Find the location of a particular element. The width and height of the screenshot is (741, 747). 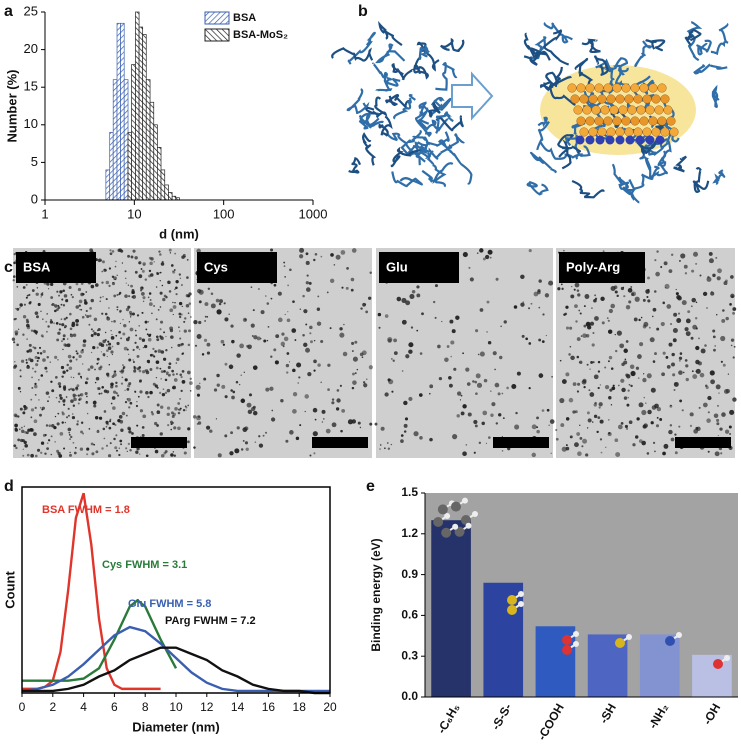

y-axis-title: Count is located at coordinates (9, 590).